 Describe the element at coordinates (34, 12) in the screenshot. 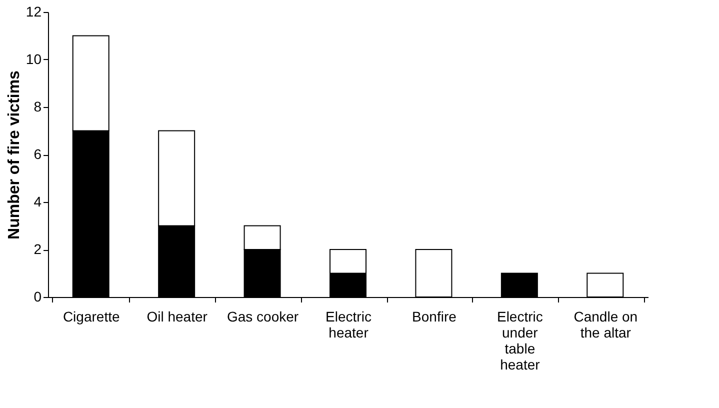

I see `y-tick-label: 12` at that location.